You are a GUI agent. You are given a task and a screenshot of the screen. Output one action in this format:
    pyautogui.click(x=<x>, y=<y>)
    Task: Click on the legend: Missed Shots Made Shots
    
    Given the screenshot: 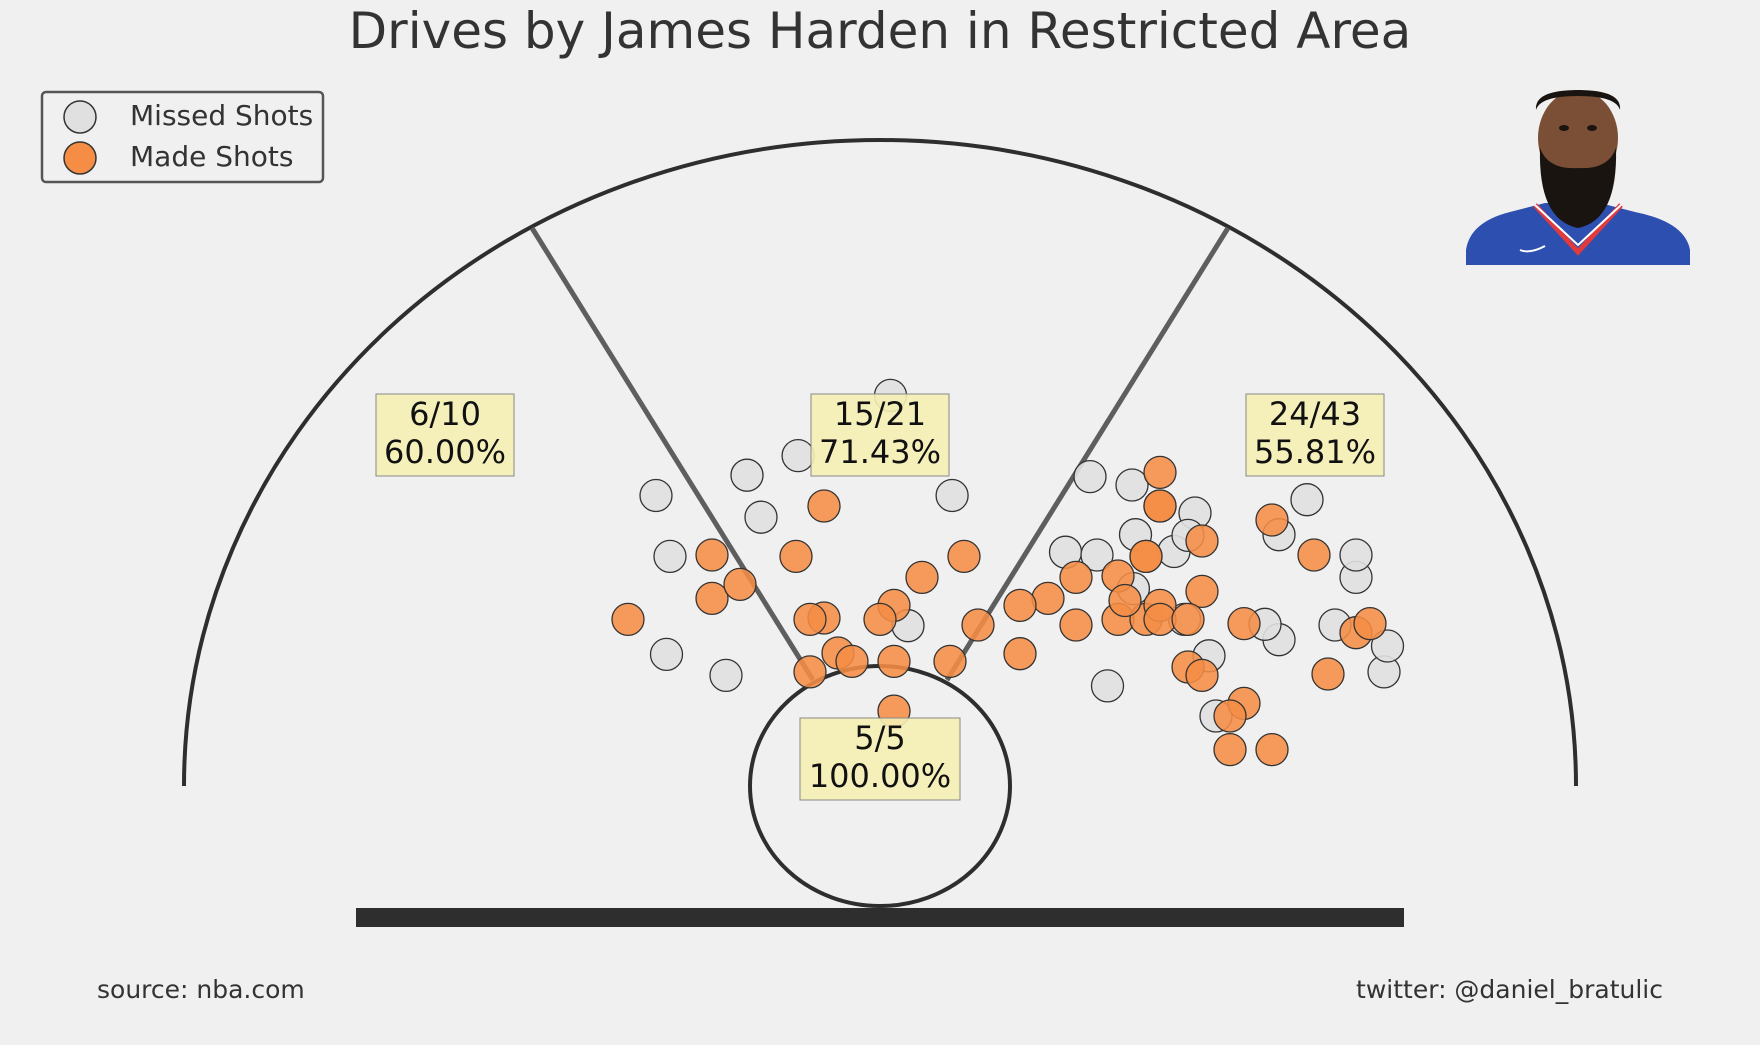 What is the action you would take?
    pyautogui.click(x=182, y=137)
    